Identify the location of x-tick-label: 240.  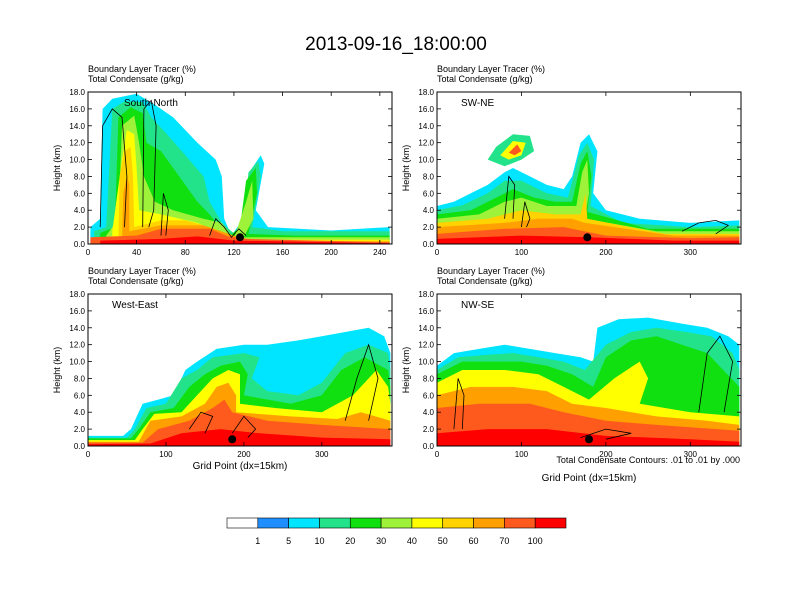
(380, 252).